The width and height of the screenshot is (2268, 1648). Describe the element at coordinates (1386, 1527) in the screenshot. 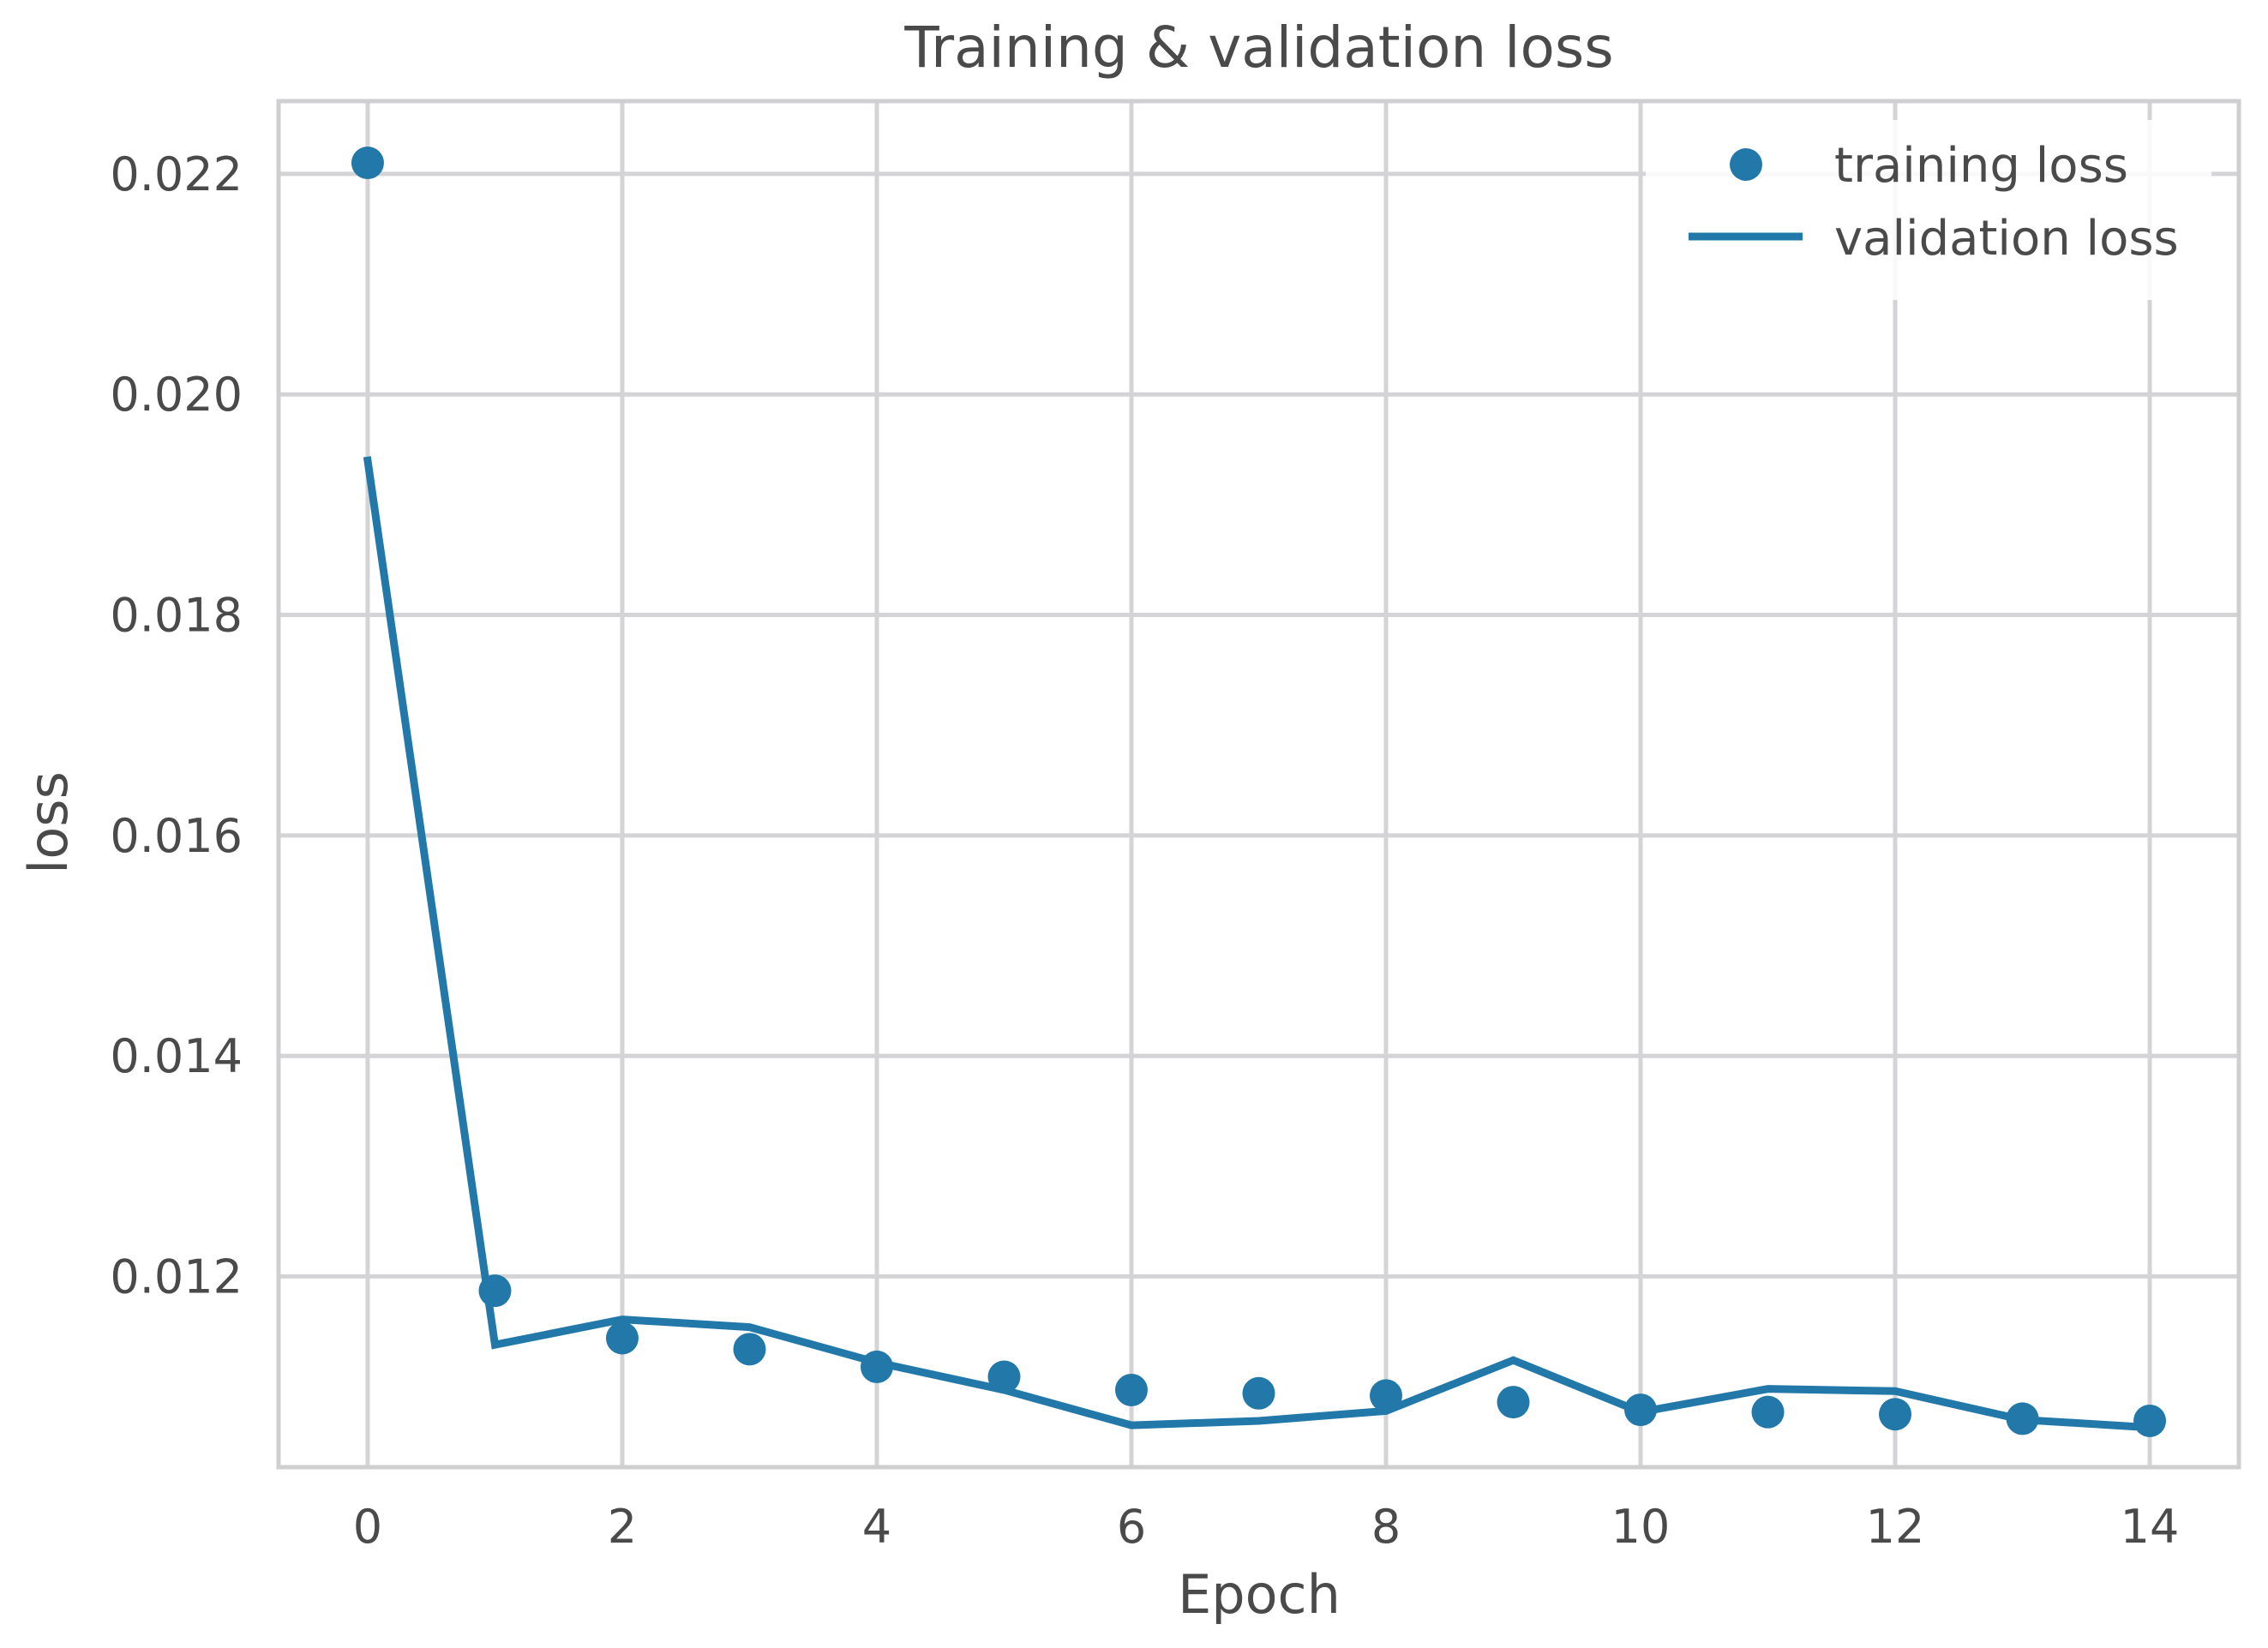

I see `x-tick-label-8: 8` at that location.